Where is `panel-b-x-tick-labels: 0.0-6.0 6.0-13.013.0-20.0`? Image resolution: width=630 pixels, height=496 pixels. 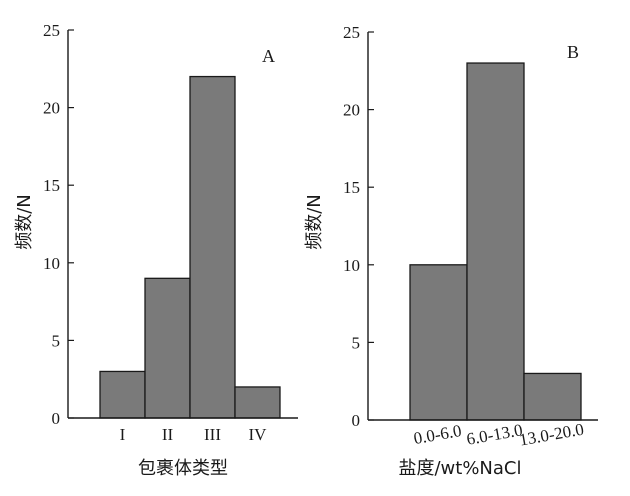 panel-b-x-tick-labels: 0.0-6.0 6.0-13.013.0-20.0 is located at coordinates (498, 435).